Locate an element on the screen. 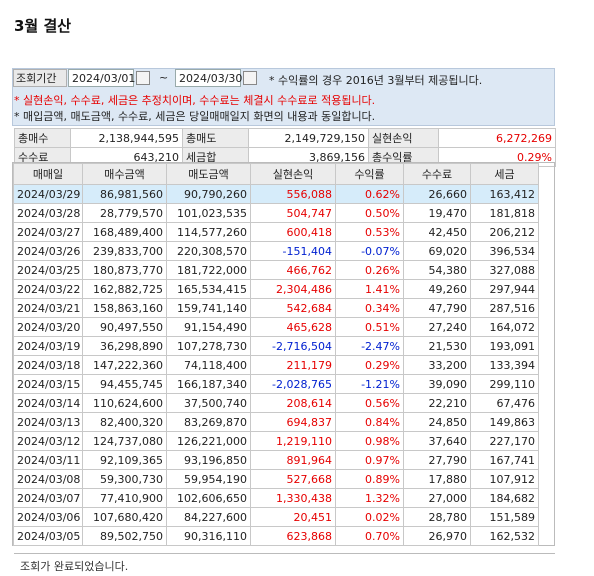 Image resolution: width=594 pixels, height=576 pixels. cell: 83,269,870 is located at coordinates (208, 422).